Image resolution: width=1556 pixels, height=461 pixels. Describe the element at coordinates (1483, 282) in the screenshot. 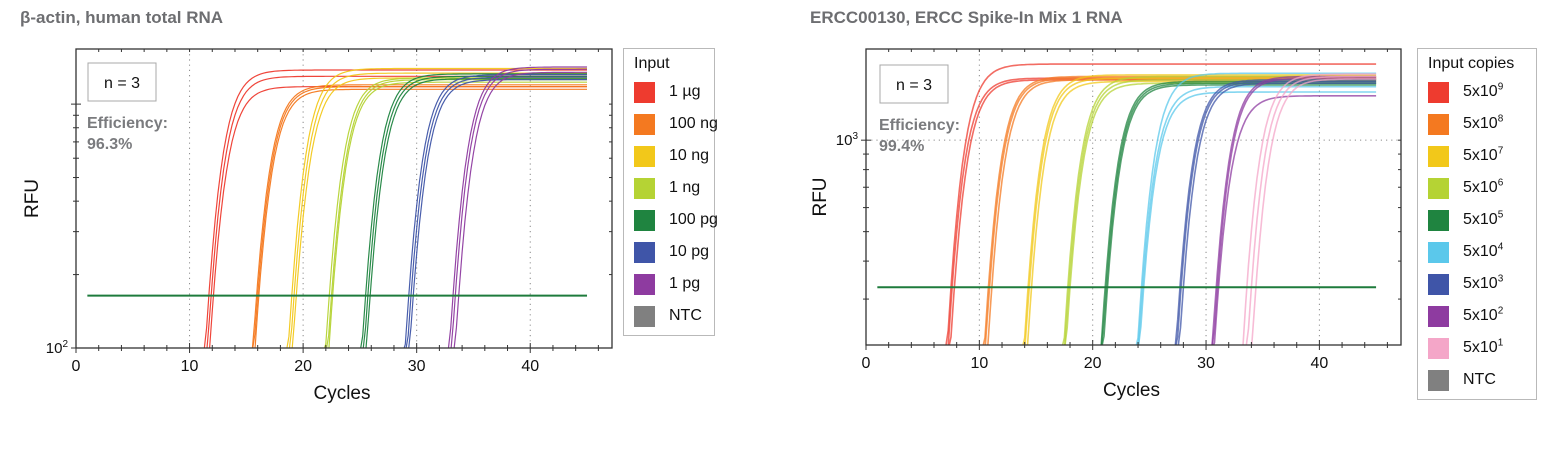

I see `legend-label: 5x10³` at that location.